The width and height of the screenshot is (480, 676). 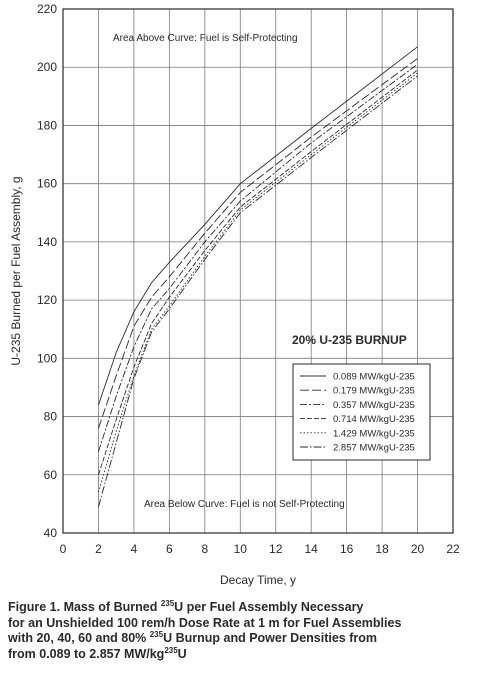 What do you see at coordinates (349, 340) in the screenshot?
I see `burnup-label: 20% U-235 BURNUP` at bounding box center [349, 340].